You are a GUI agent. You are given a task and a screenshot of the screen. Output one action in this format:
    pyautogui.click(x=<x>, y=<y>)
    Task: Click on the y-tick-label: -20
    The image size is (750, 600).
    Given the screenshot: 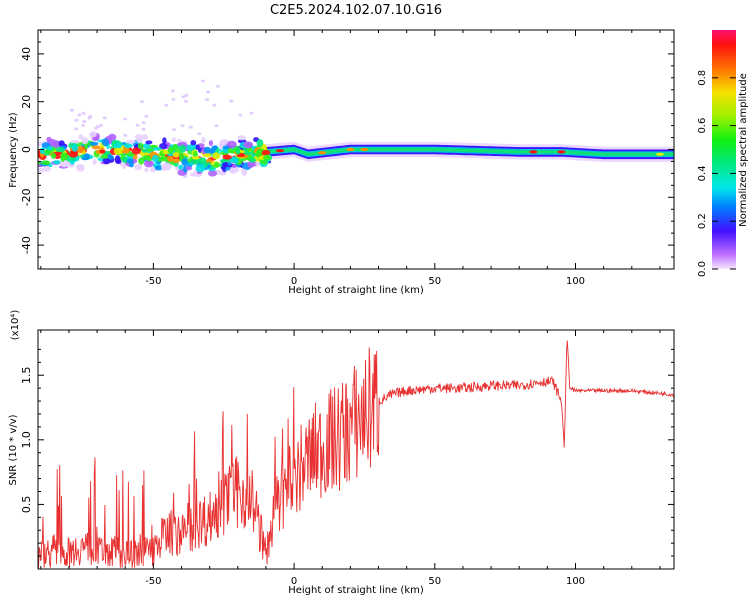 What is the action you would take?
    pyautogui.click(x=26, y=197)
    